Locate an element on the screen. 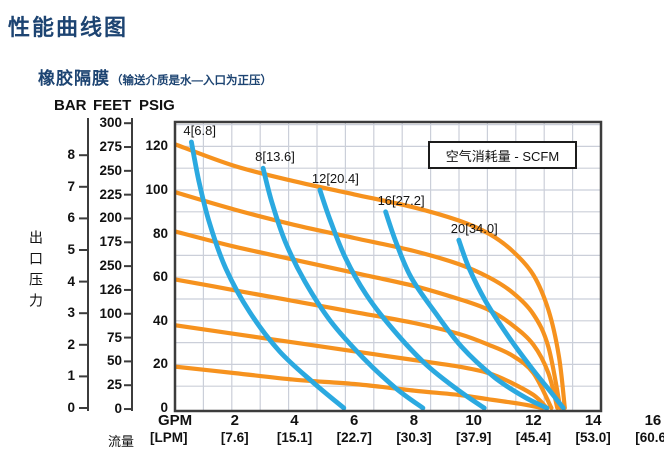 The image size is (664, 455). feet-axis-header: FEET is located at coordinates (112, 105).